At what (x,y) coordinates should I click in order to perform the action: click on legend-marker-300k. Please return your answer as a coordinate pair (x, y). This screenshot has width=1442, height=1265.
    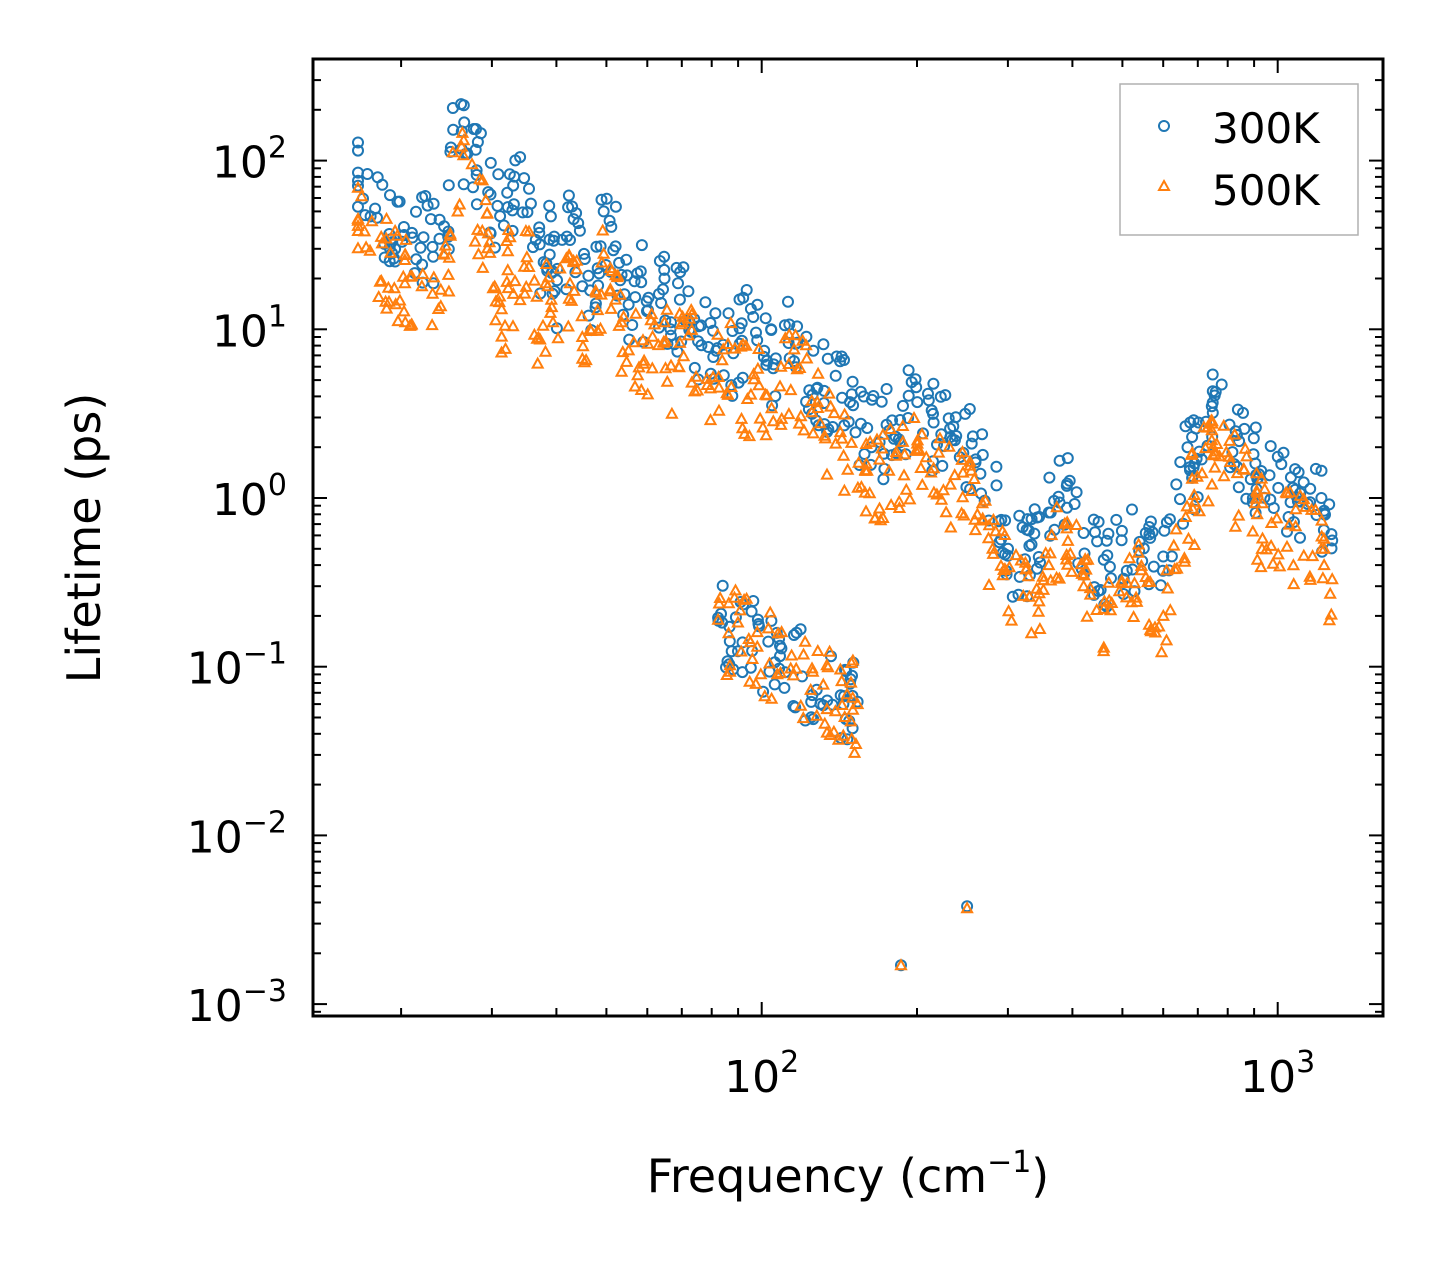
    Looking at the image, I should click on (1164, 126).